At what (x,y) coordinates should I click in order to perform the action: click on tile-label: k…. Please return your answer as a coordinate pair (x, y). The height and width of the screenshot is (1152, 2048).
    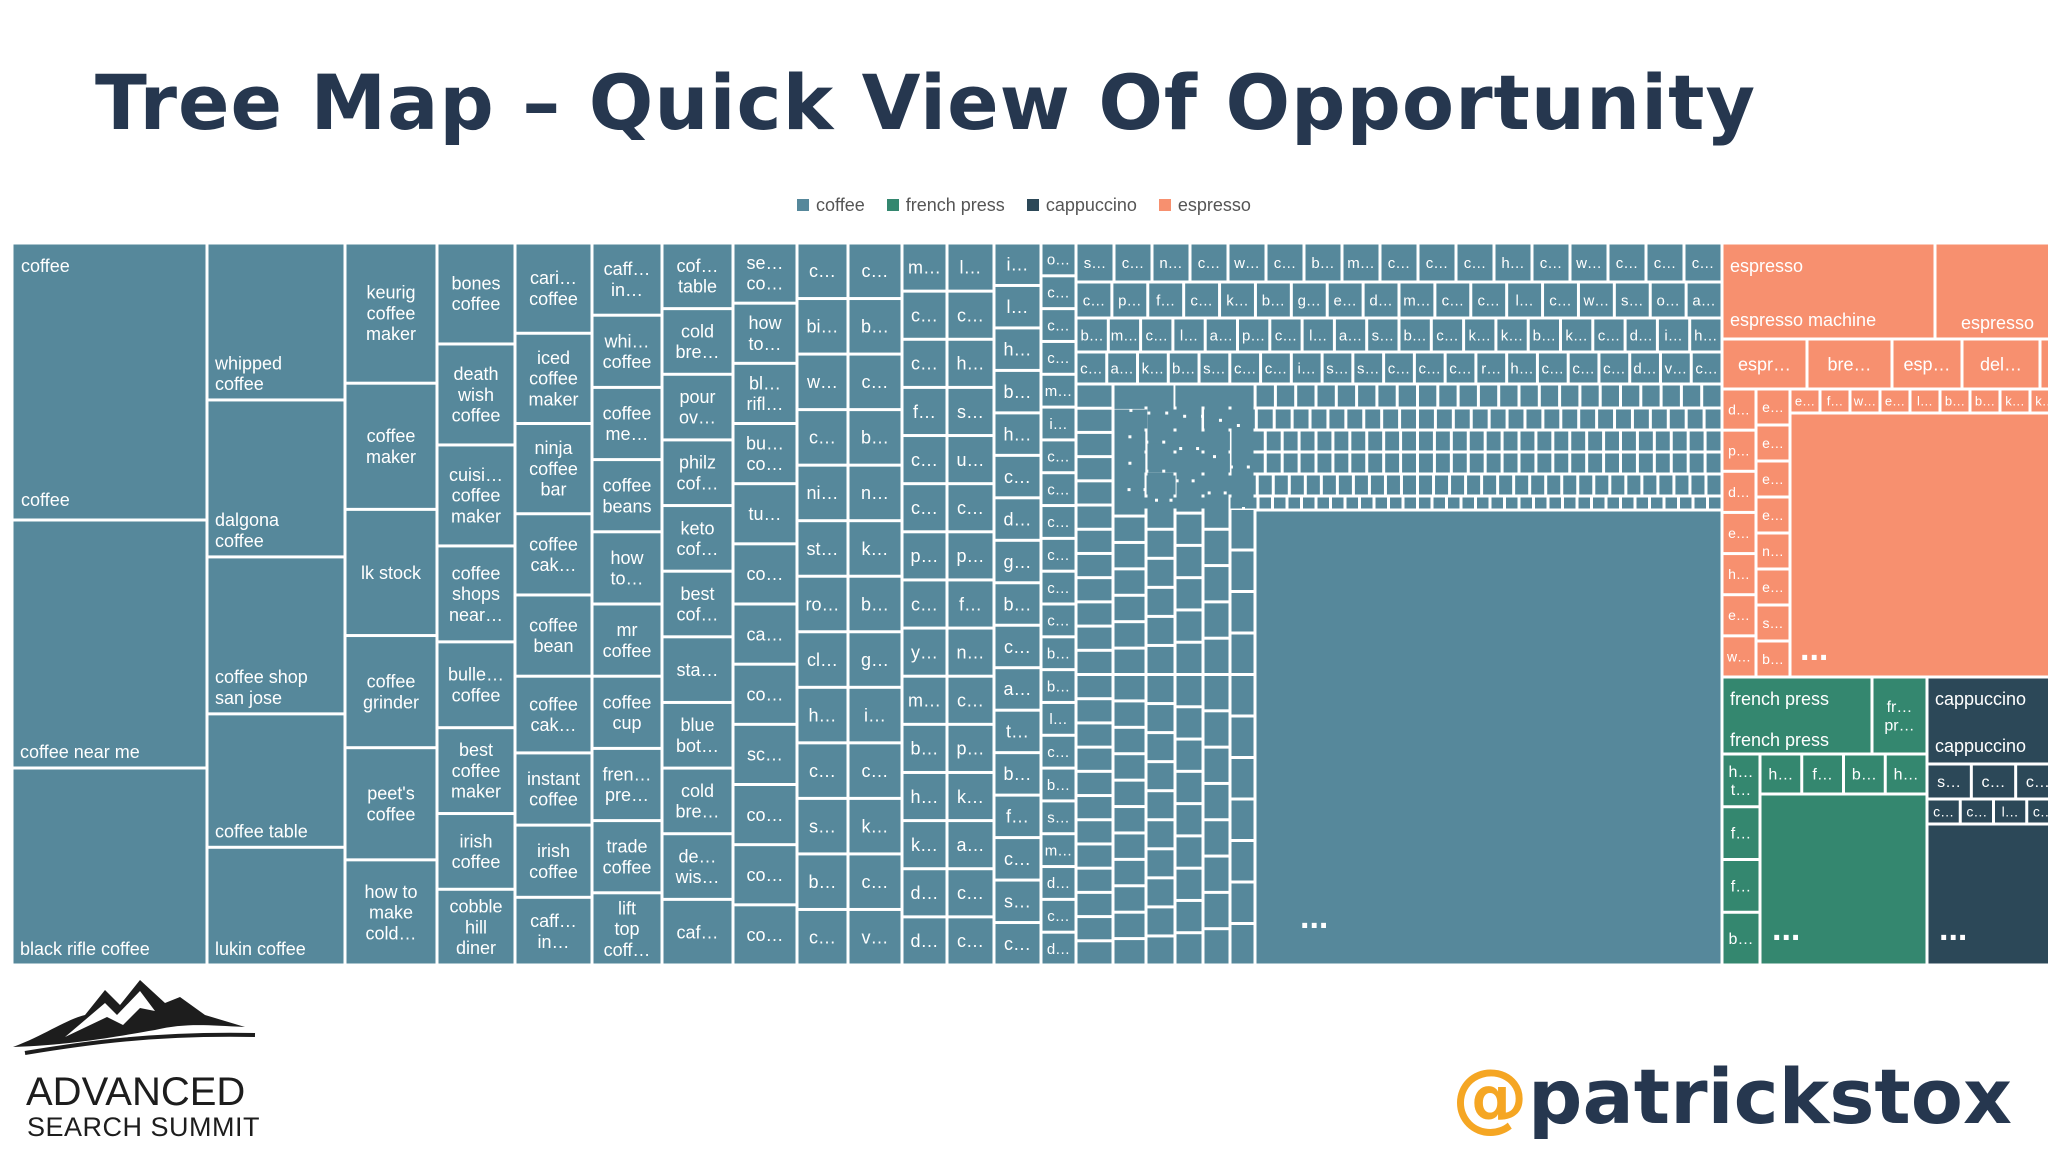
    Looking at the image, I should click on (2041, 401).